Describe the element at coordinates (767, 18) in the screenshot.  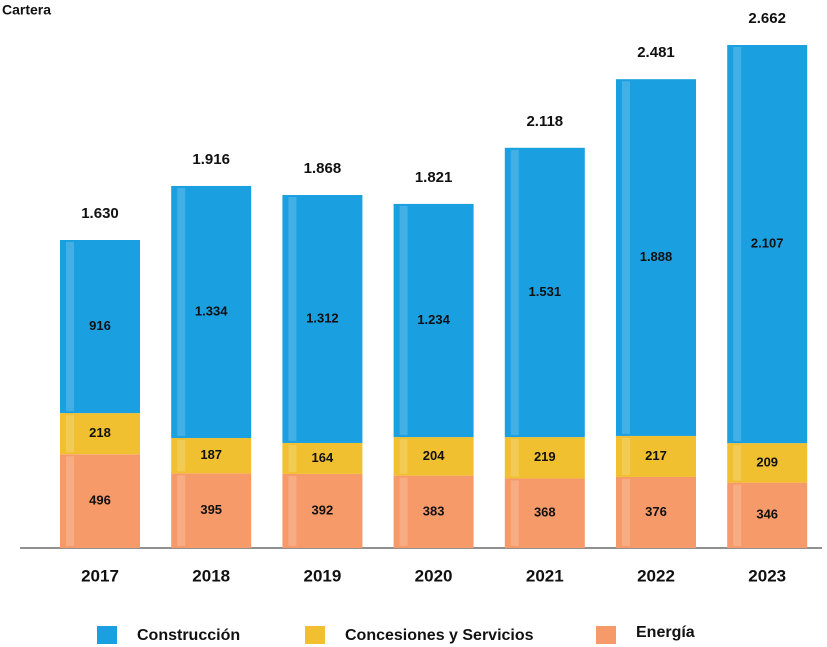
I see `total-label: 2.662` at that location.